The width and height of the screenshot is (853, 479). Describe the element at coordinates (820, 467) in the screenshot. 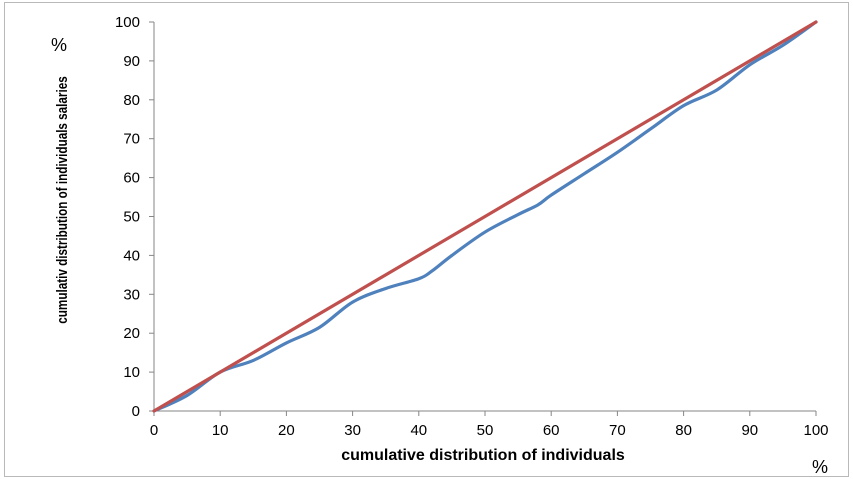

I see `x-axis-unit-label: %` at that location.